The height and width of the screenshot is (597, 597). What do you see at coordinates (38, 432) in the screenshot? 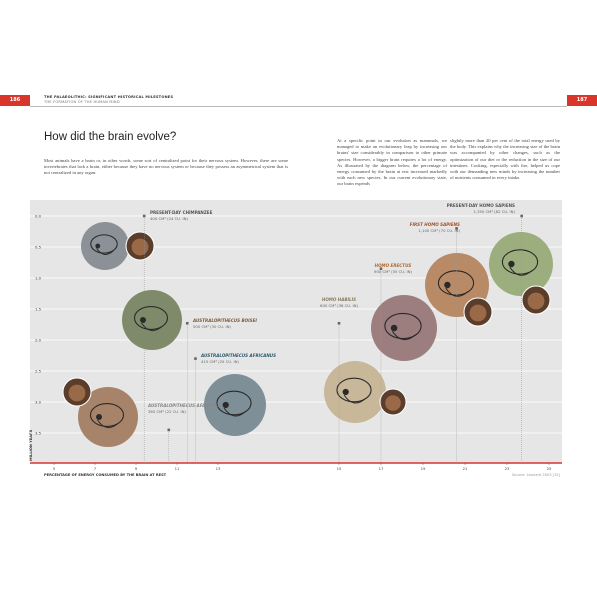
I see `y-tick-label: 3.5` at bounding box center [38, 432].